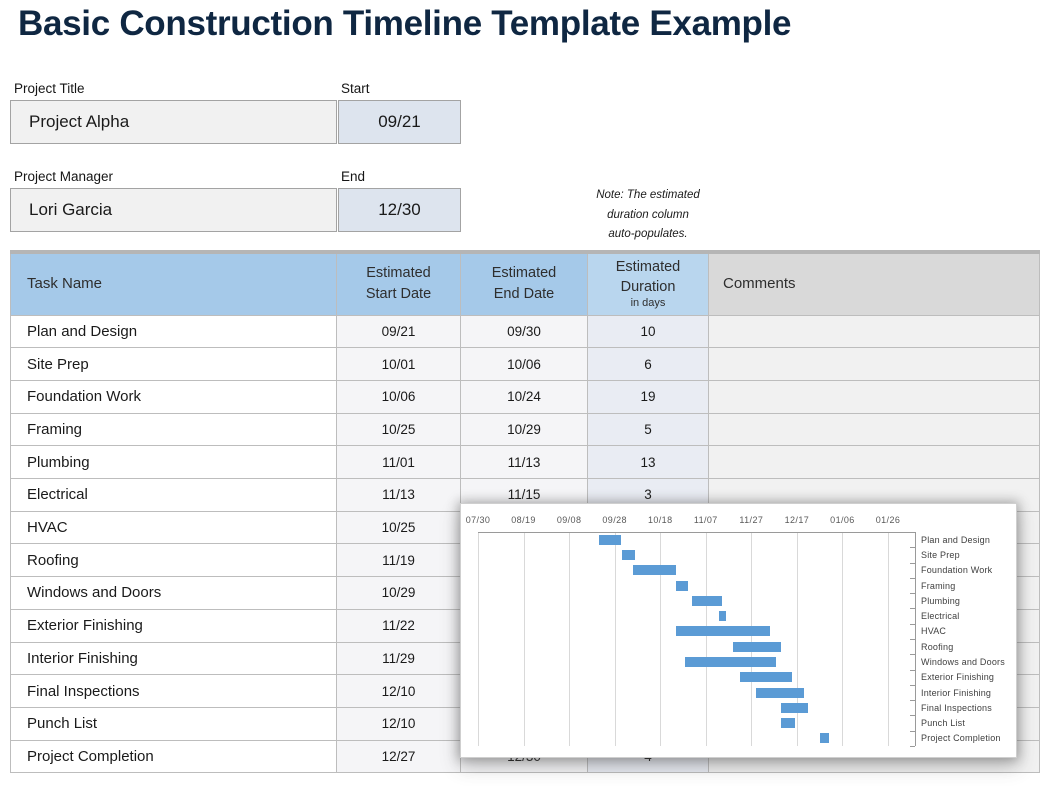 Image resolution: width=1049 pixels, height=786 pixels. I want to click on chart-x-tick-label: 01/06, so click(842, 520).